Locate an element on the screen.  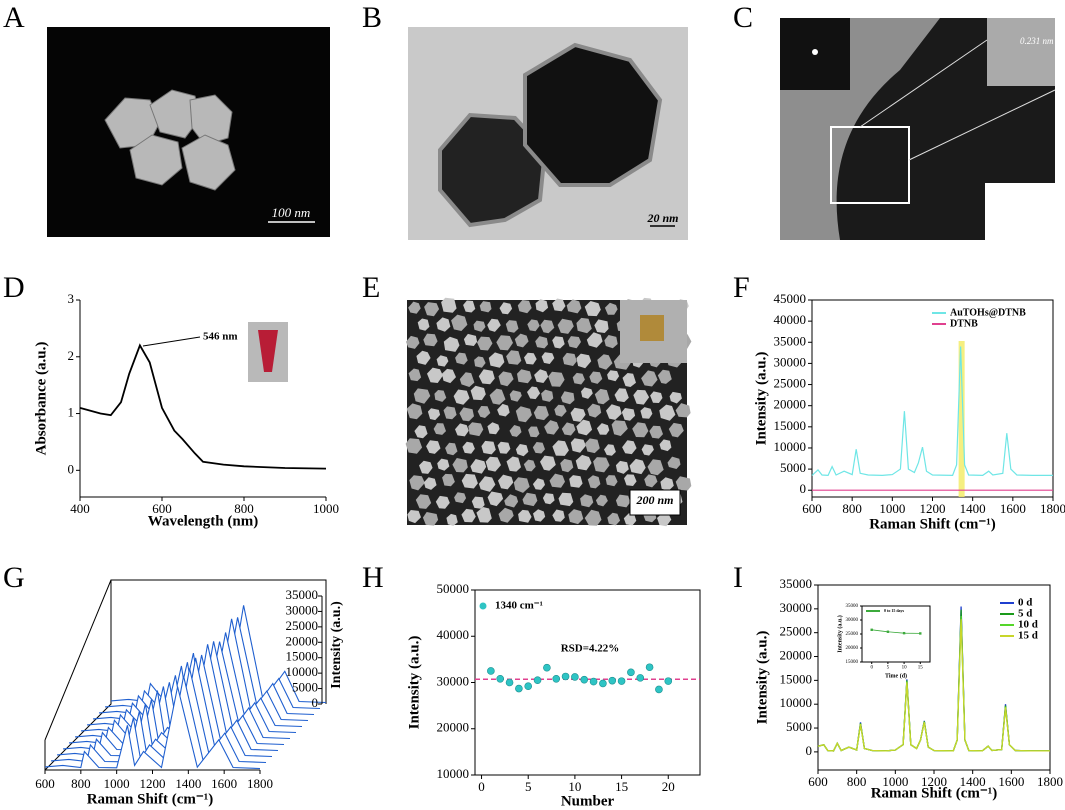
legend-label: 0 to 15 days is located at coordinates (894, 610).